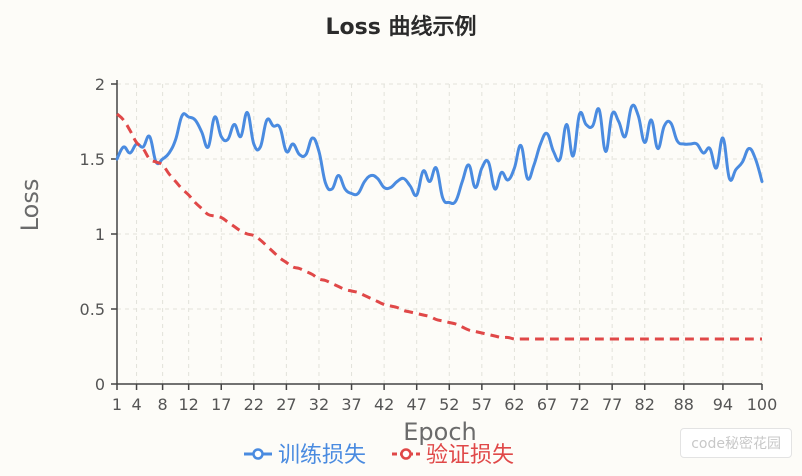 This screenshot has height=476, width=802. What do you see at coordinates (384, 404) in the screenshot?
I see `x-tick-label: 42` at bounding box center [384, 404].